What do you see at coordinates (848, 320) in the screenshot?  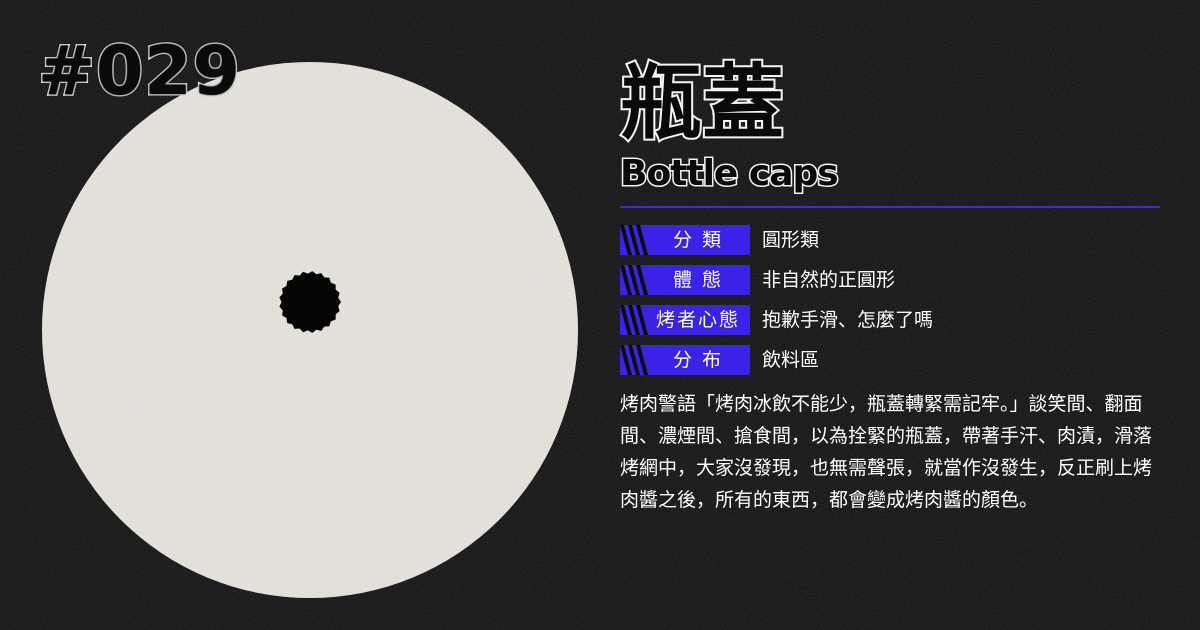 I see `attribute-value: 抱歉手滑、怎麼了嗎` at bounding box center [848, 320].